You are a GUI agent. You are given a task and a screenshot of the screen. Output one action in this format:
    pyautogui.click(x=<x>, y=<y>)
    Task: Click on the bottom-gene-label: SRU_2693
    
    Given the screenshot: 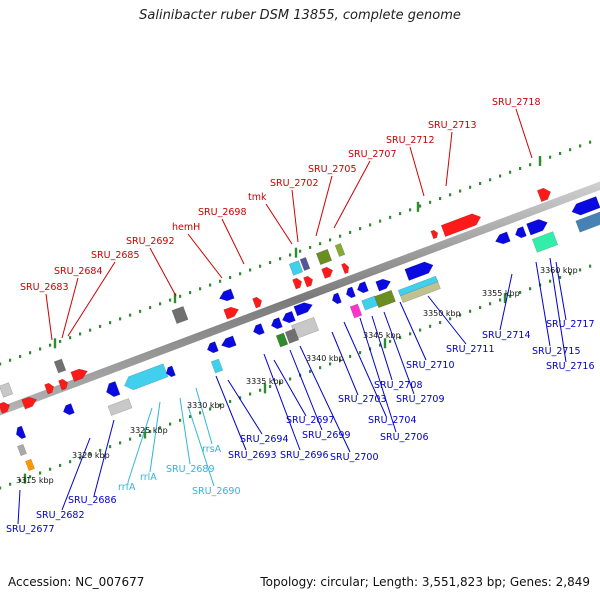 What is the action you would take?
    pyautogui.click(x=252, y=455)
    